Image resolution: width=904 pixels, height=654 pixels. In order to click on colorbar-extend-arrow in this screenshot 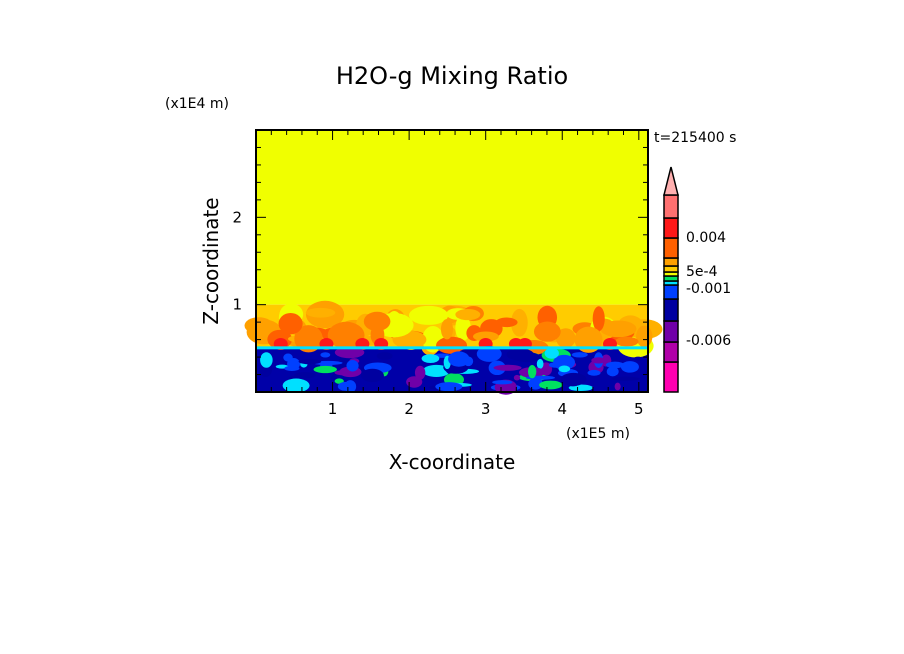, I will do `click(671, 181)`.